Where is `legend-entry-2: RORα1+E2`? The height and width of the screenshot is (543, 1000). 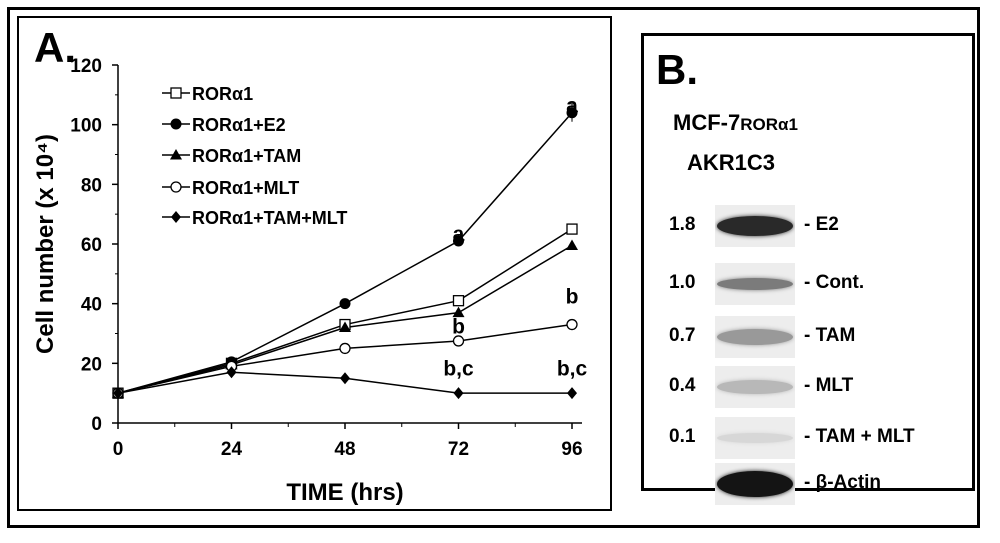
legend-entry-2: RORα1+E2 is located at coordinates (239, 125).